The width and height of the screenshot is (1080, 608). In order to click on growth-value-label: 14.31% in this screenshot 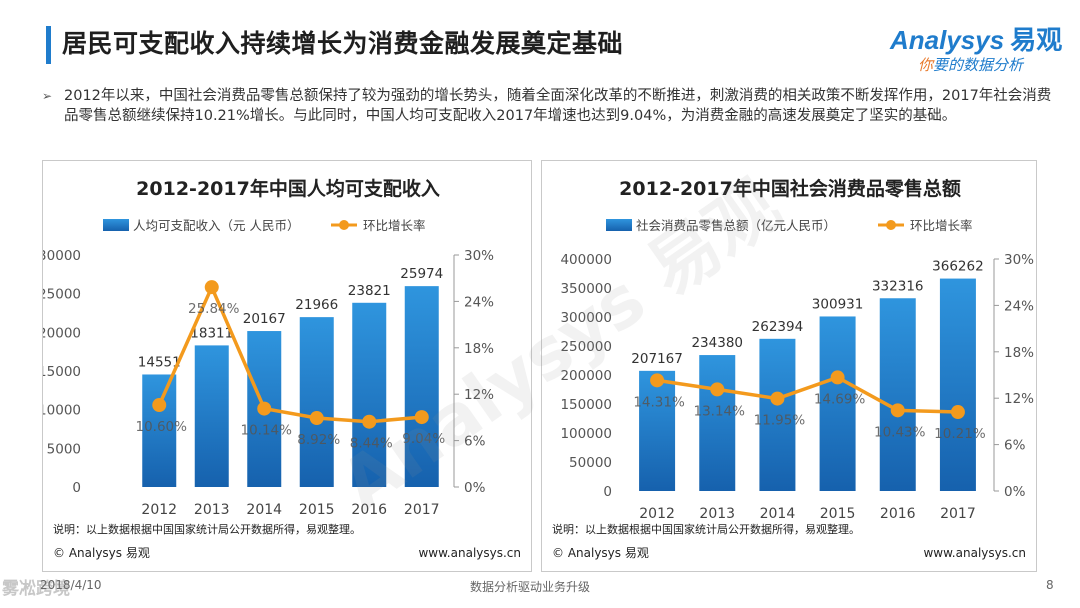, I will do `click(659, 402)`.